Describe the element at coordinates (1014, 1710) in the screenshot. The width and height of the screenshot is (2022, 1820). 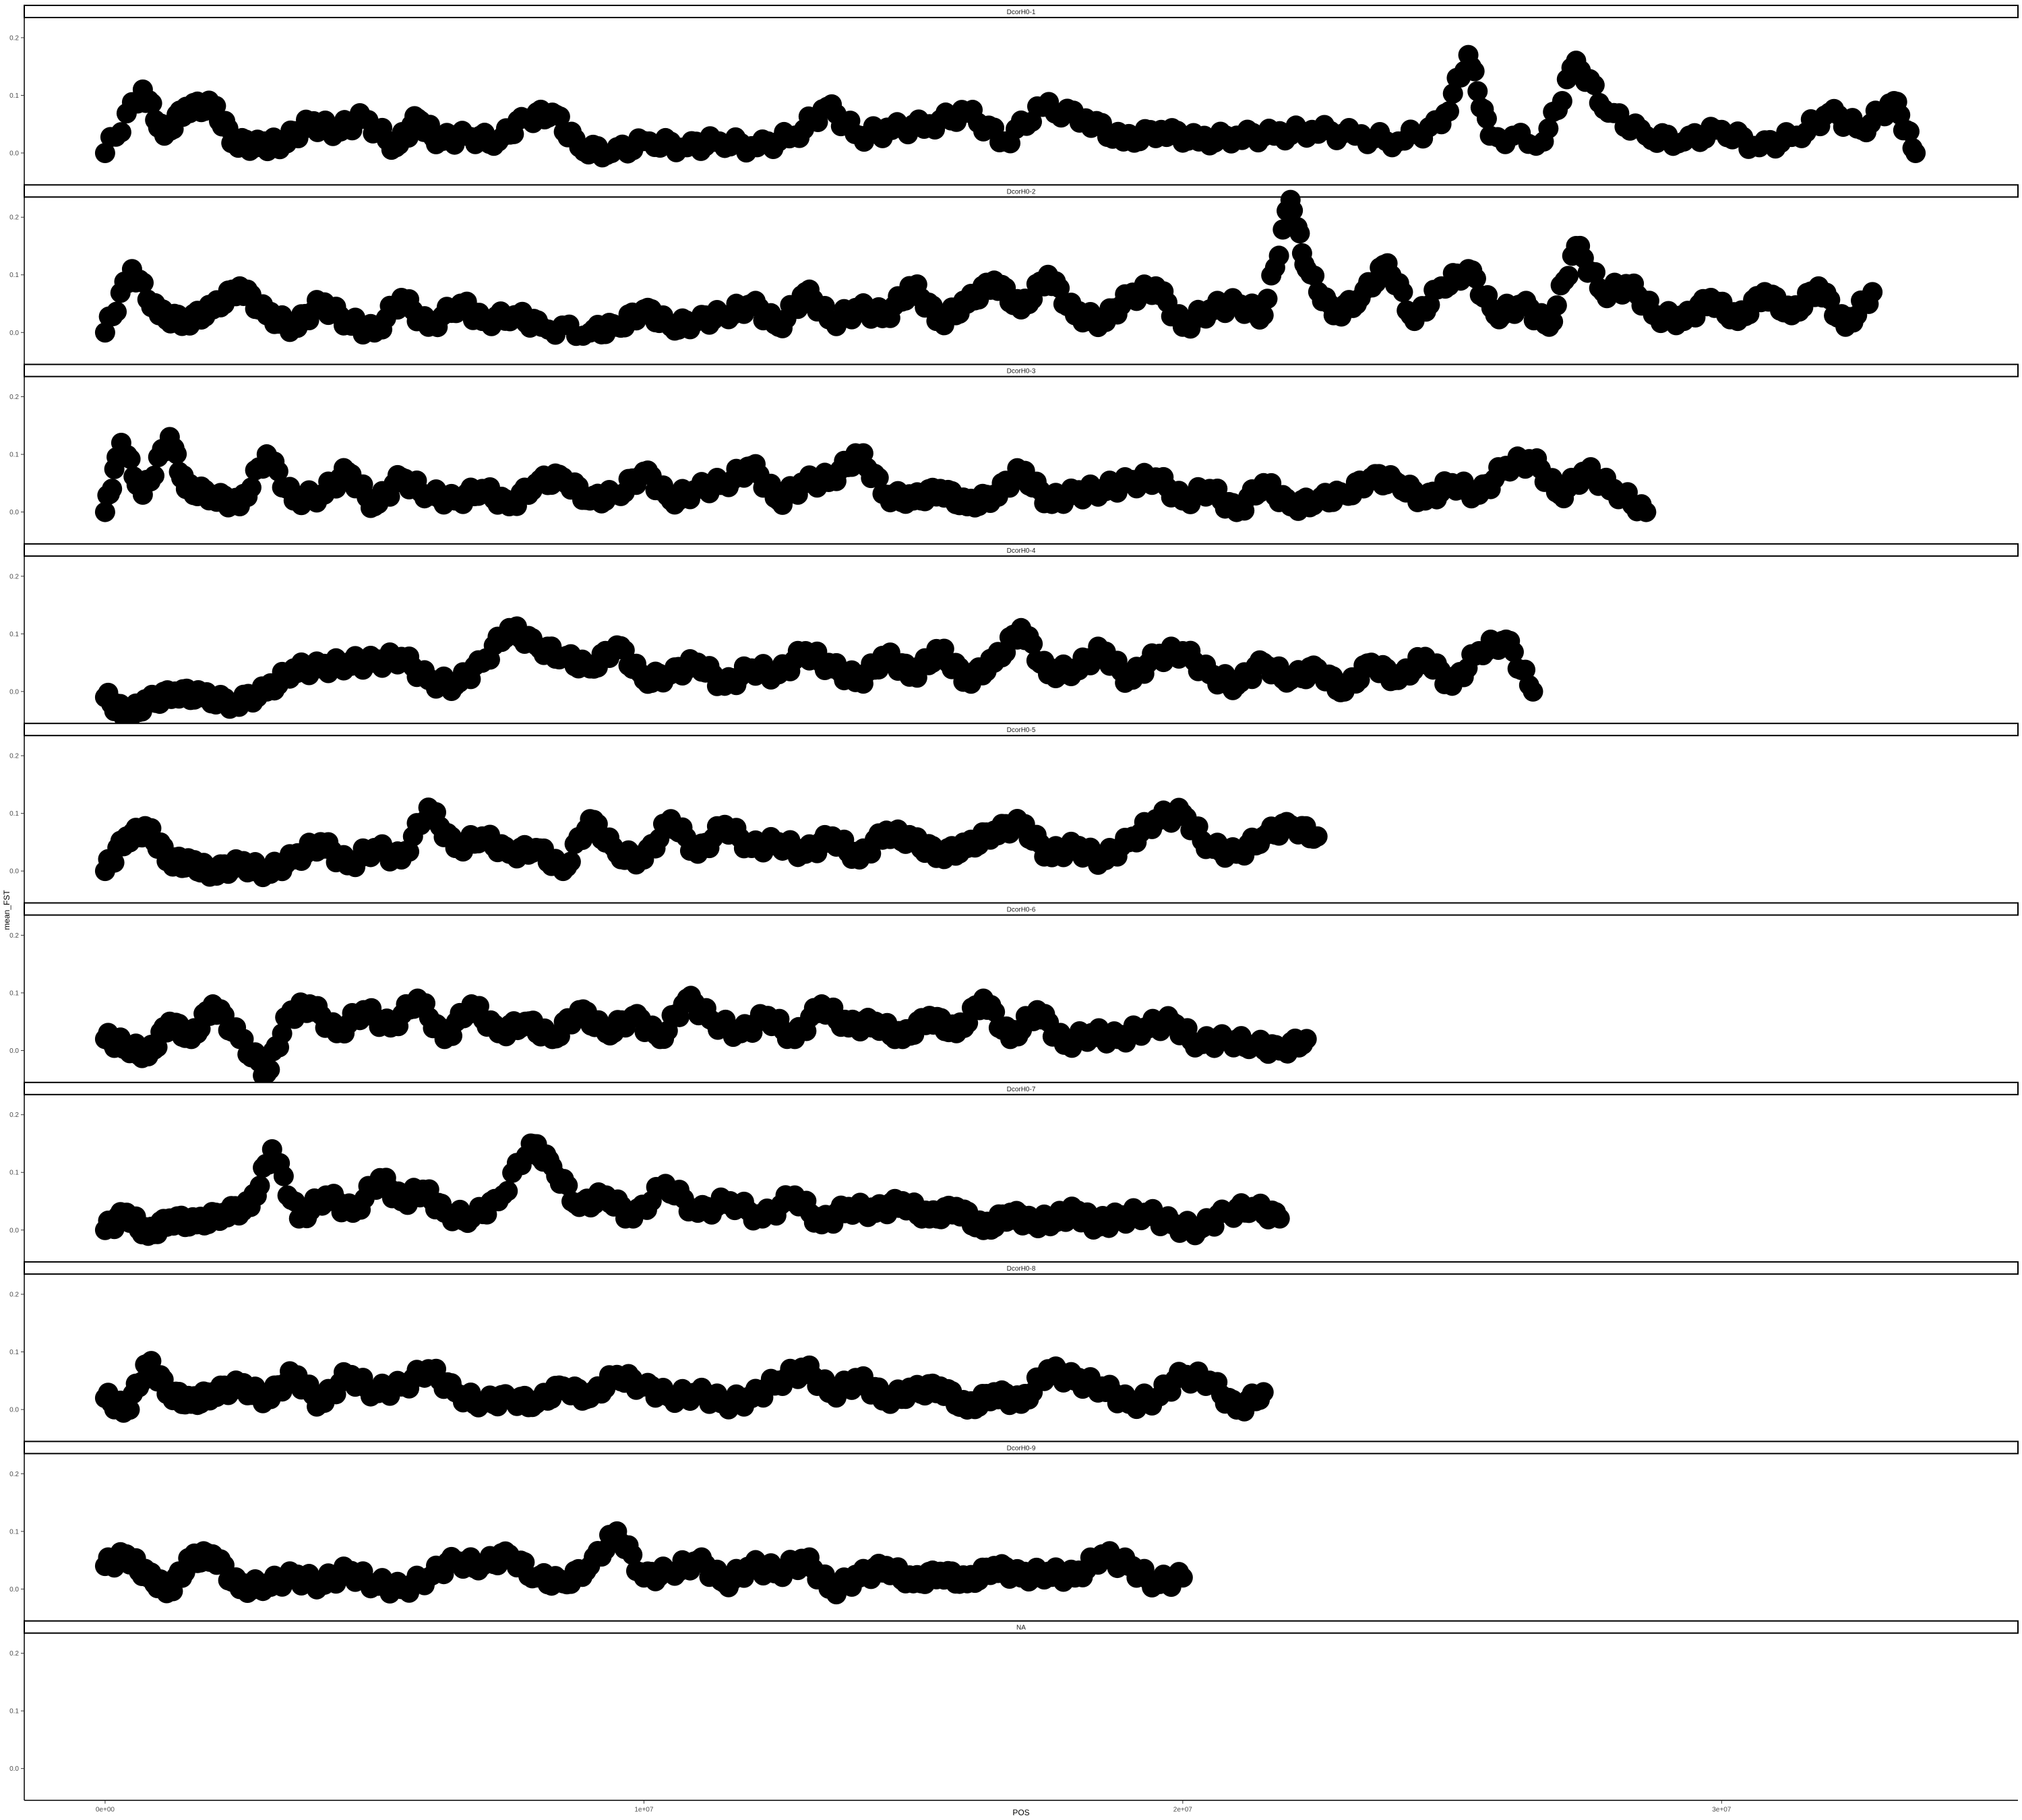
I see `facet-panel: NA 0.0 0.1 0.2` at that location.